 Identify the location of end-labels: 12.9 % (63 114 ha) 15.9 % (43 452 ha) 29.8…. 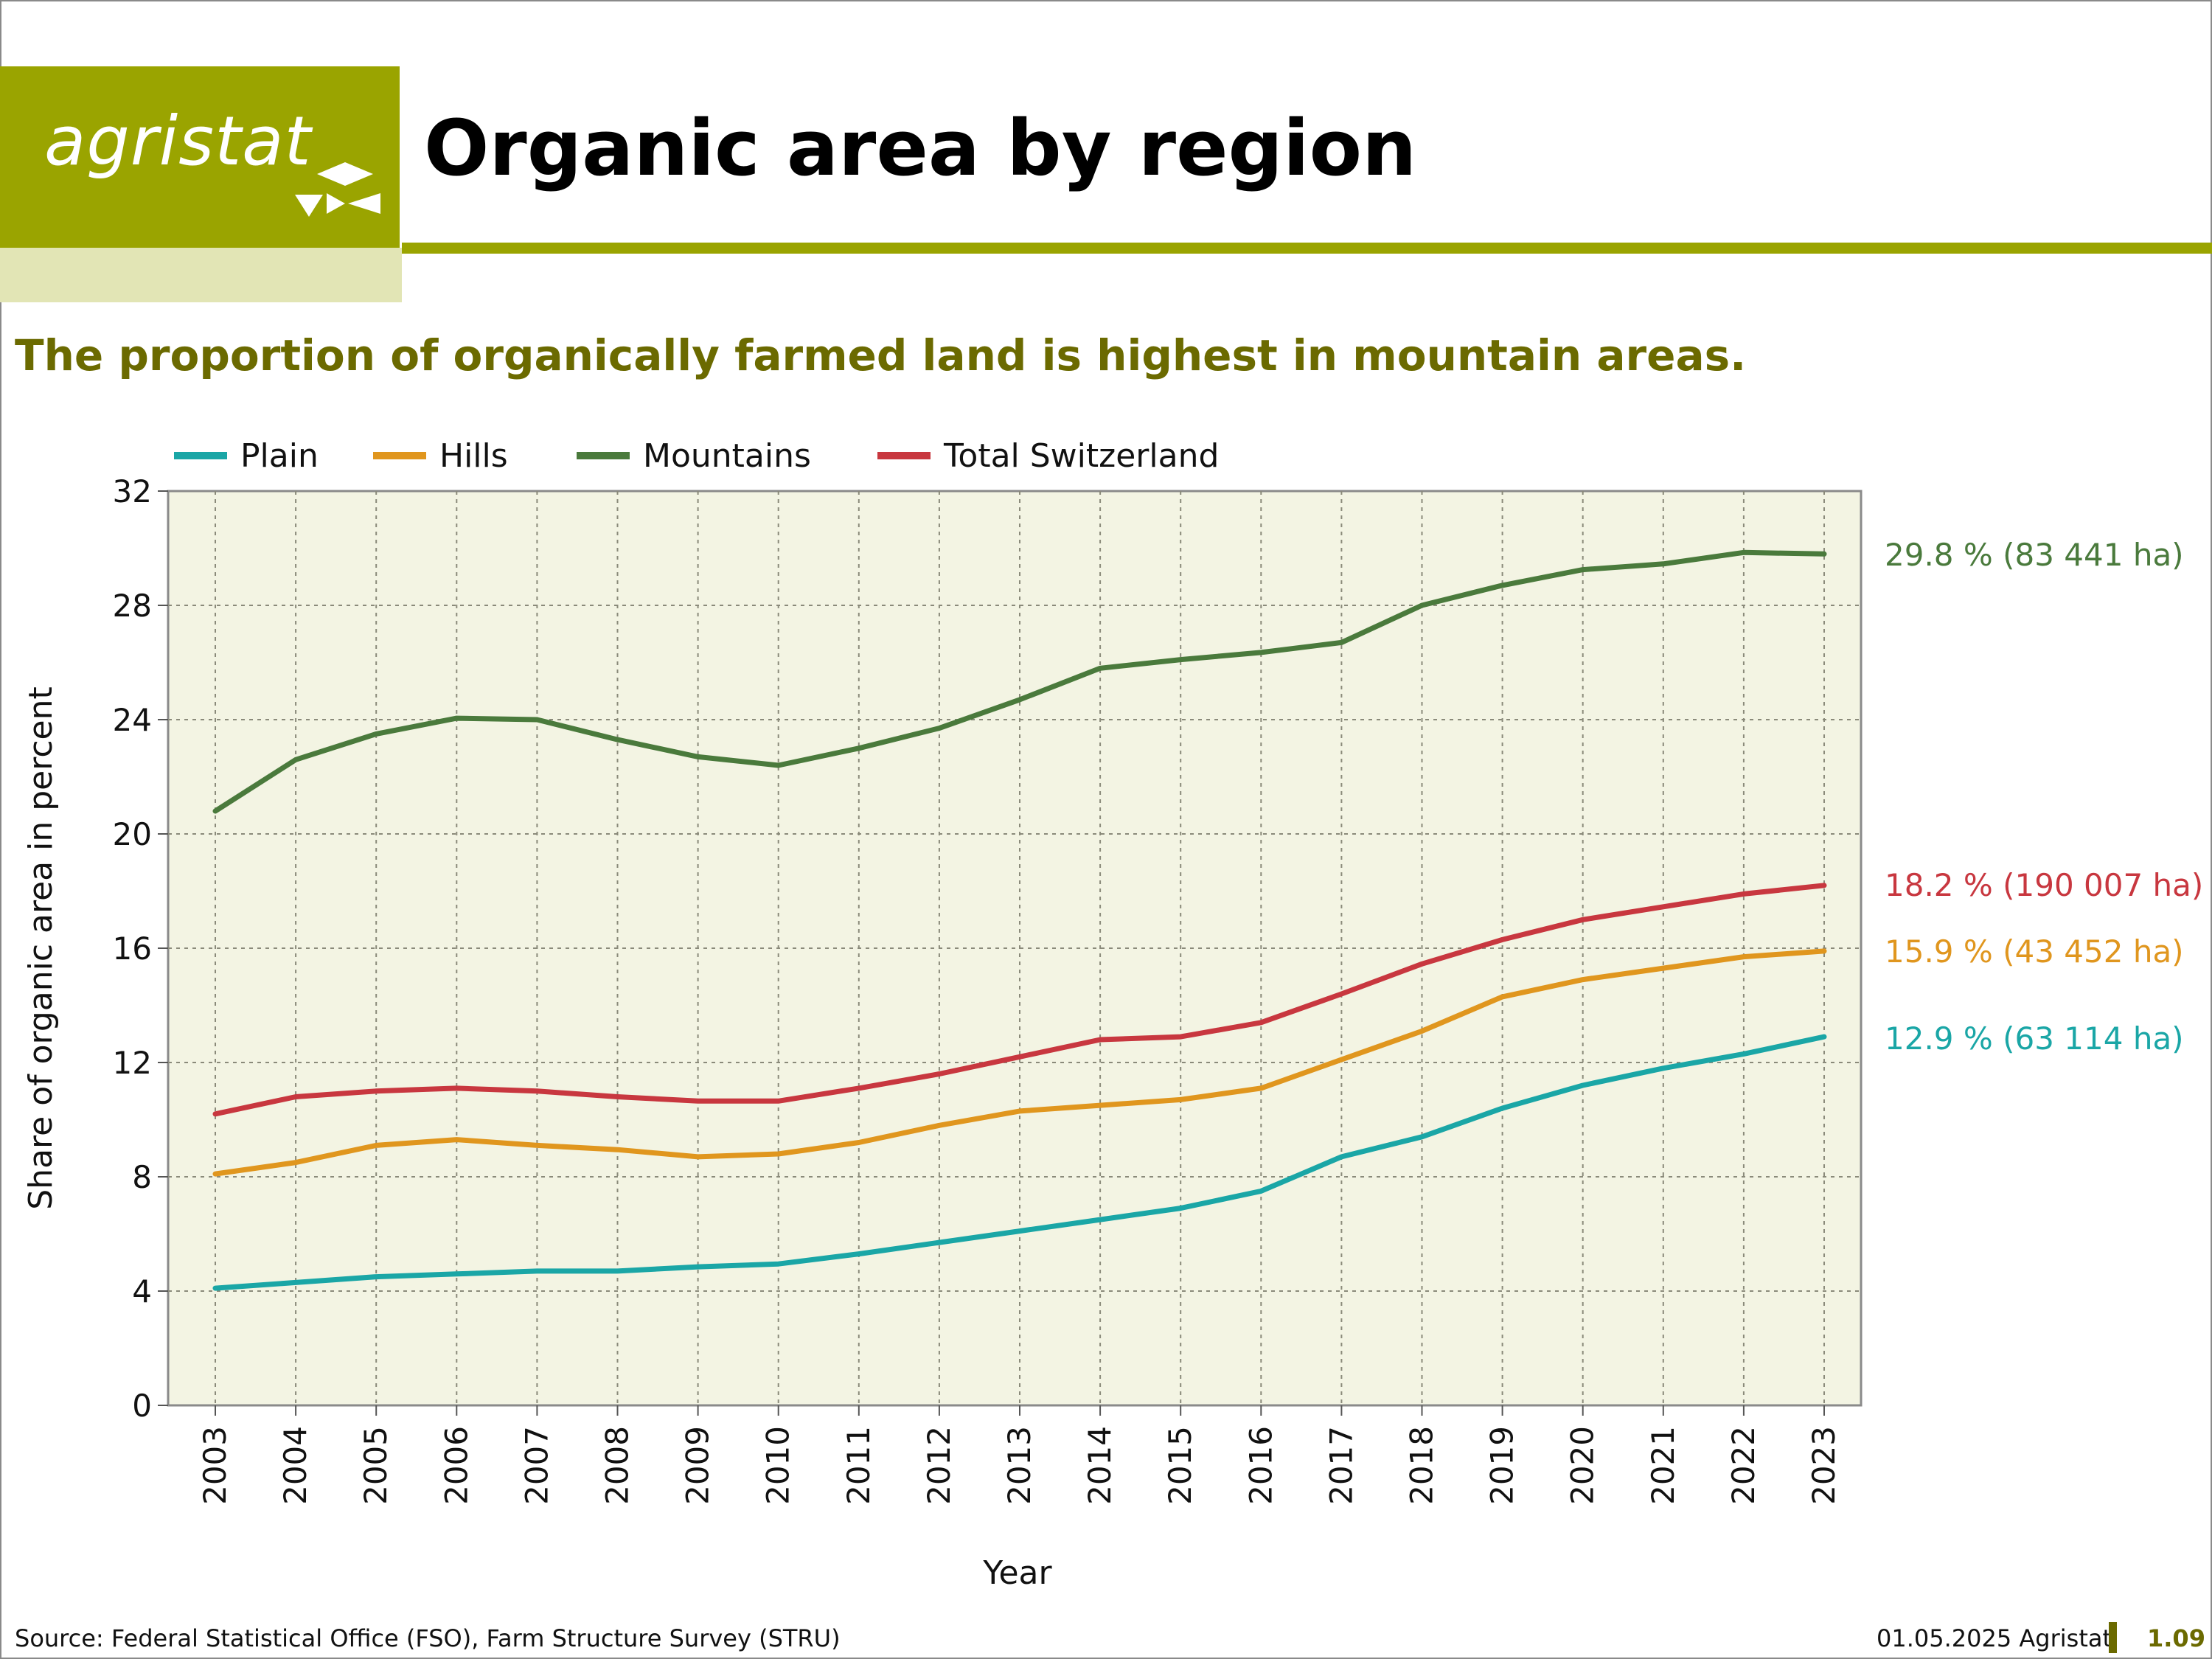
(2044, 797).